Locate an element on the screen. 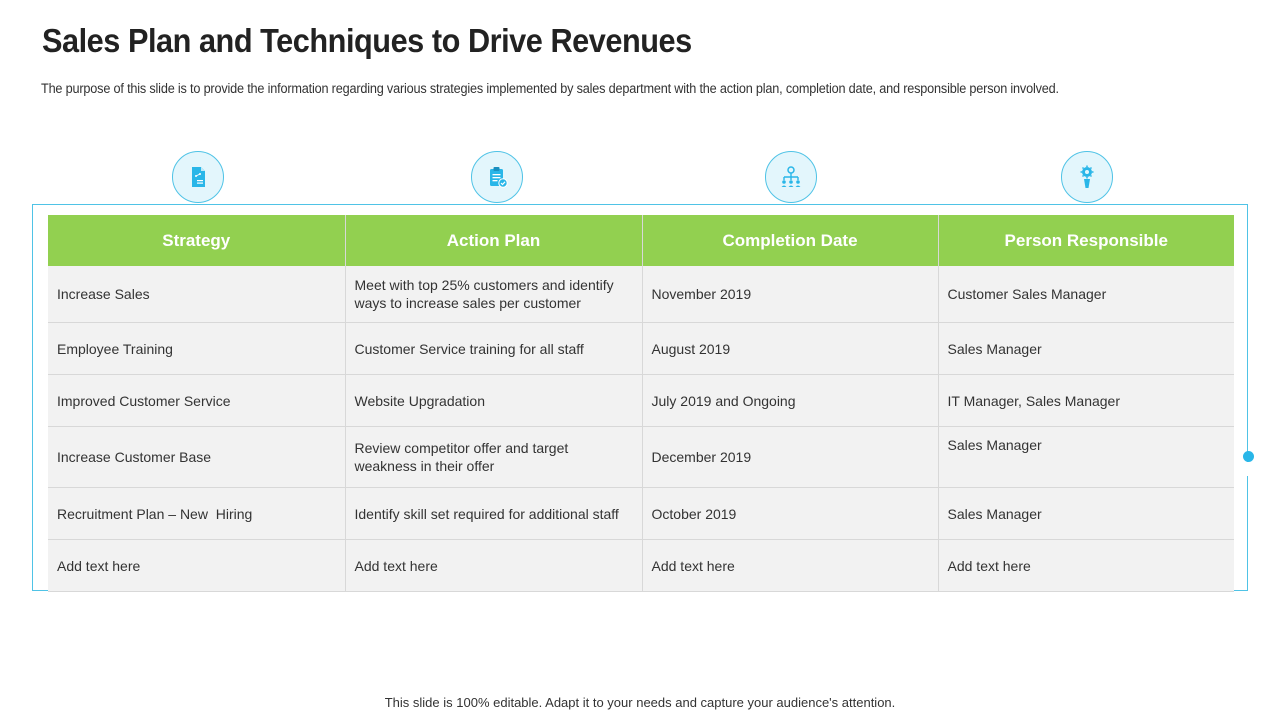 Image resolution: width=1280 pixels, height=720 pixels. action-plan-icon-circle is located at coordinates (497, 177).